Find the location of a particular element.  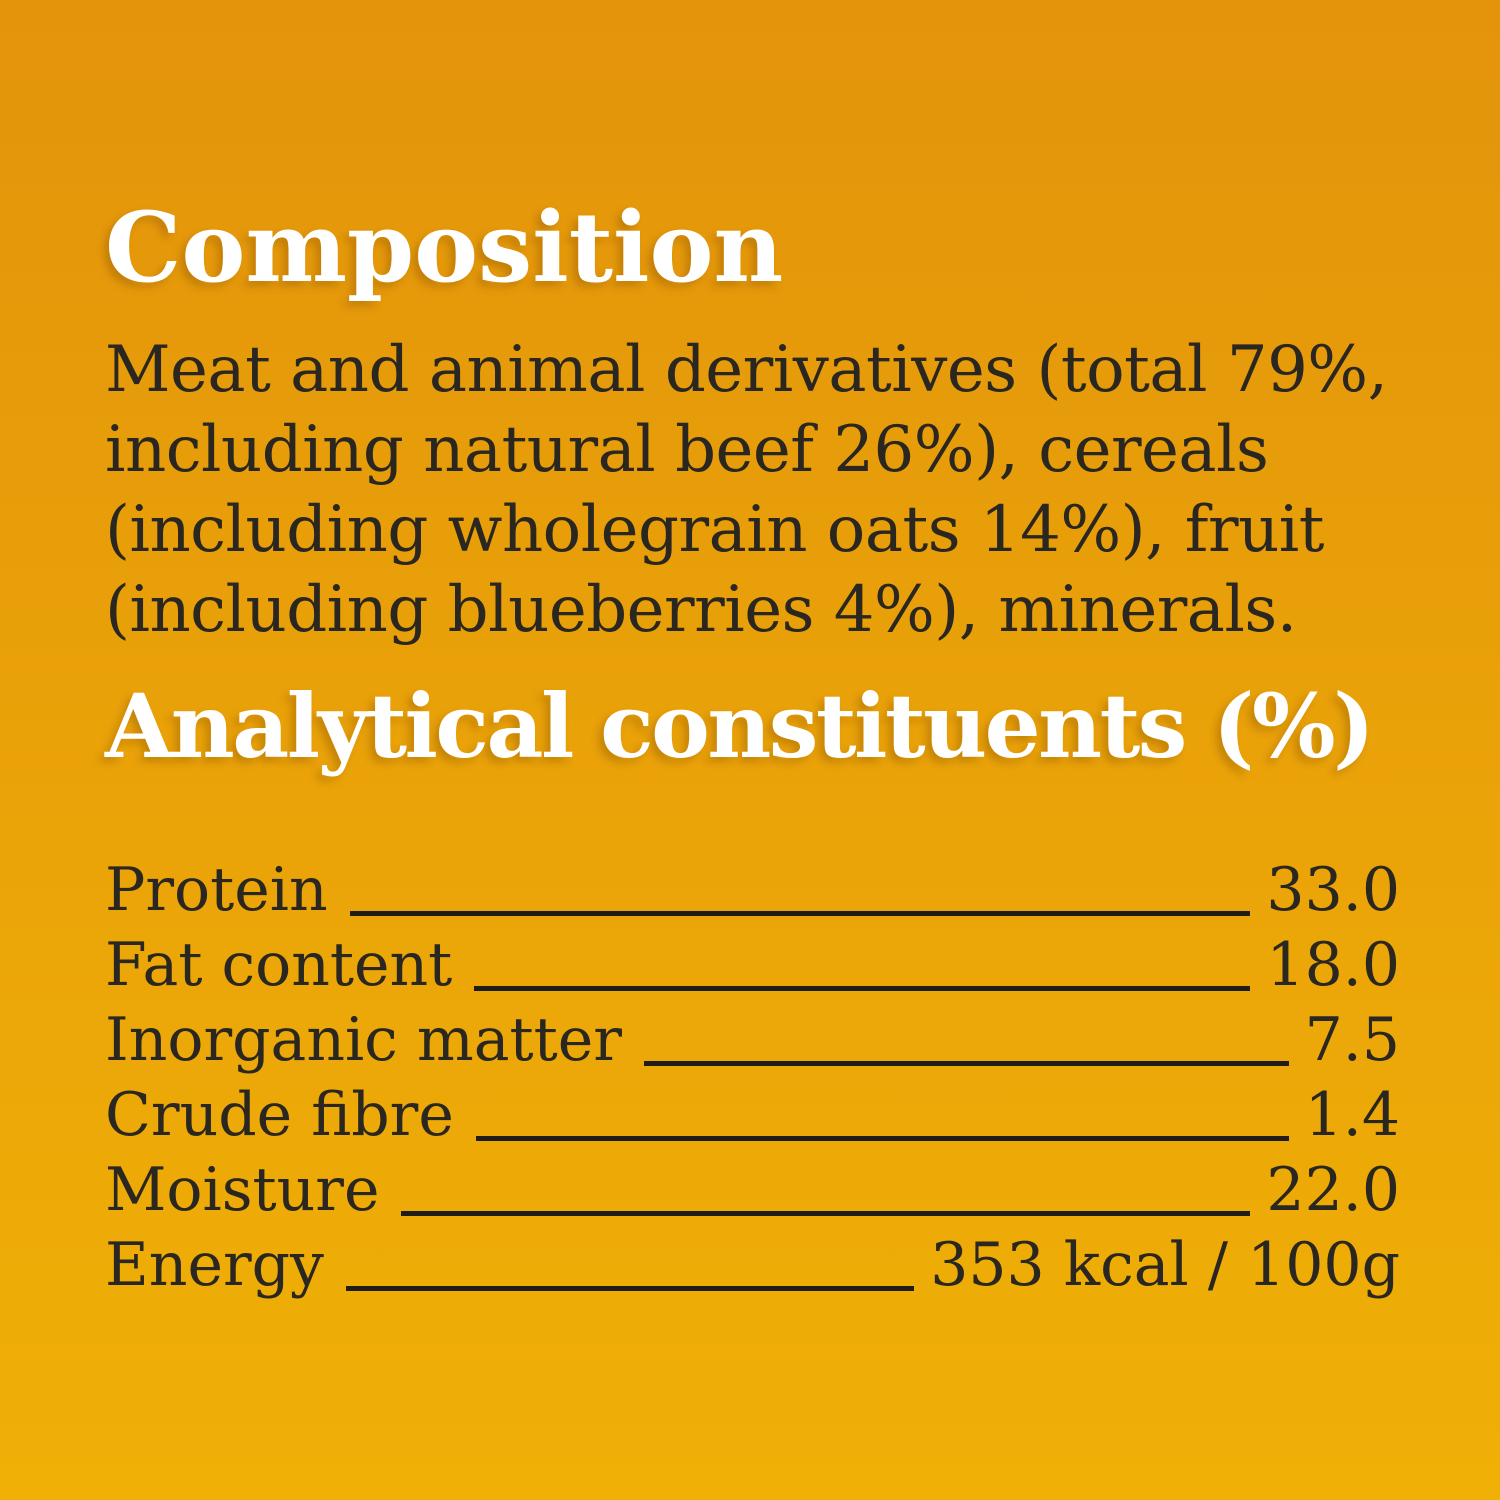

row-label: Inorganic matter is located at coordinates (363, 1040).